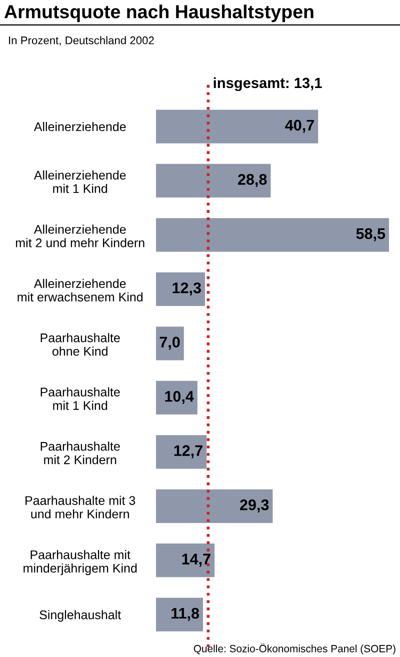  Describe the element at coordinates (188, 451) in the screenshot. I see `data-label: 12,7` at that location.